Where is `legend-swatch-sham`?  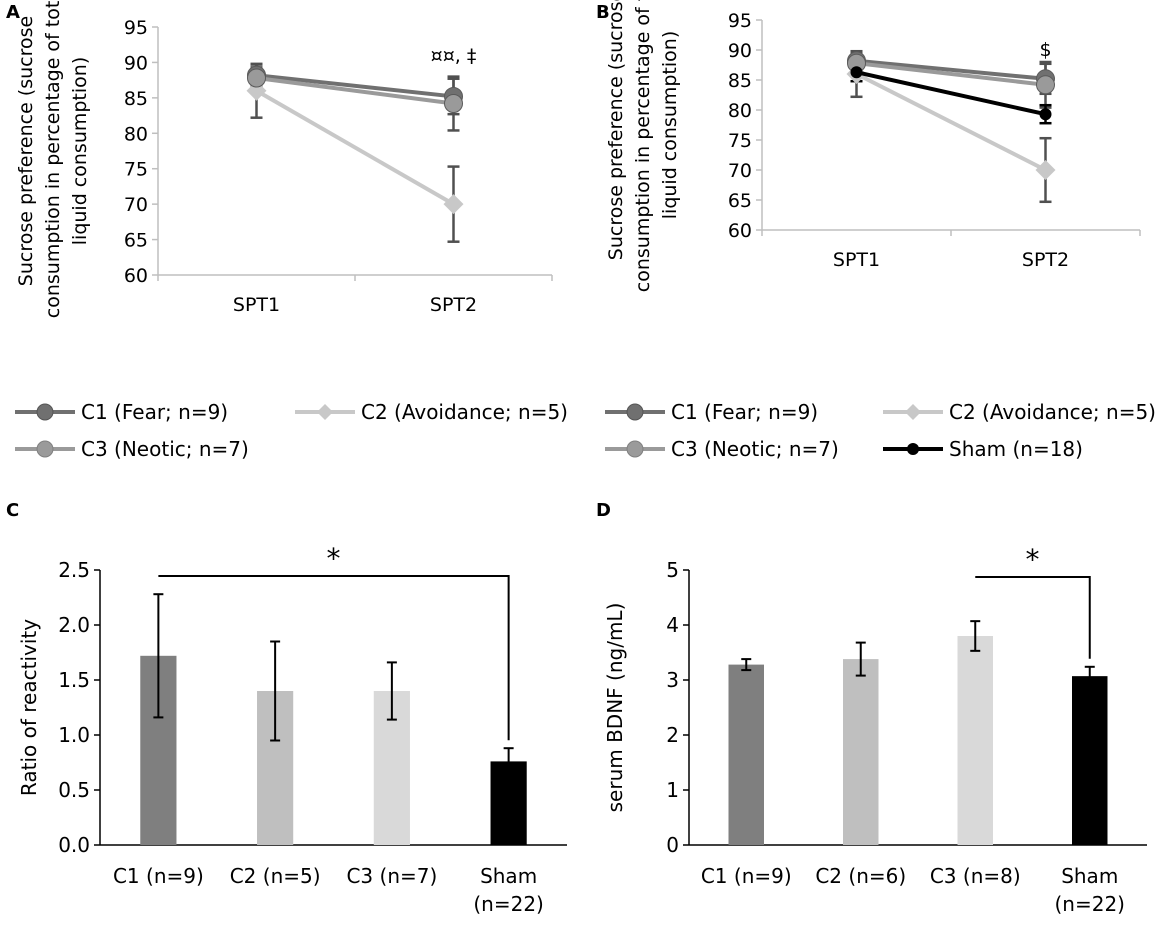 legend-swatch-sham is located at coordinates (913, 449).